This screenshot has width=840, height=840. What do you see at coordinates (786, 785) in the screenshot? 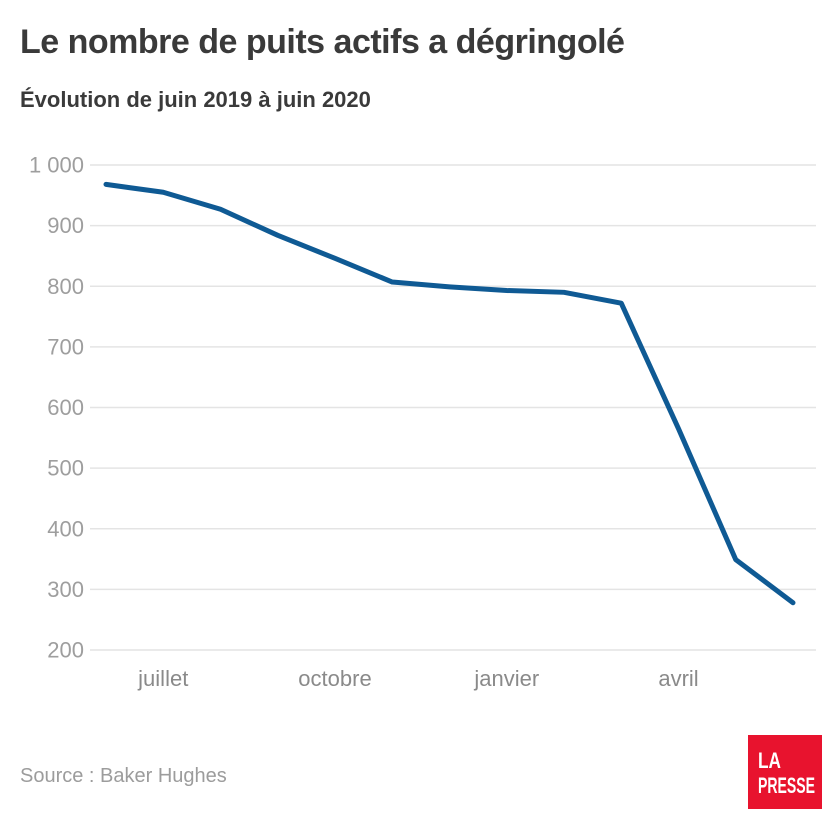
I see `logo-text-presse: PRESSE` at bounding box center [786, 785].